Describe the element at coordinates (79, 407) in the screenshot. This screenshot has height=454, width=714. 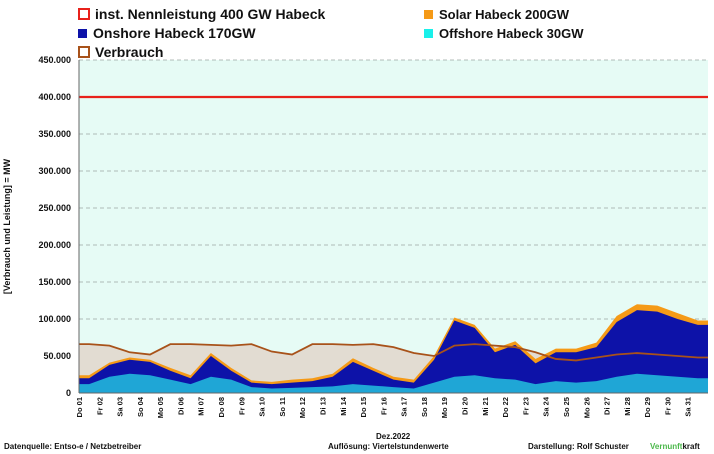
I see `x-tick-label: Do 01` at that location.